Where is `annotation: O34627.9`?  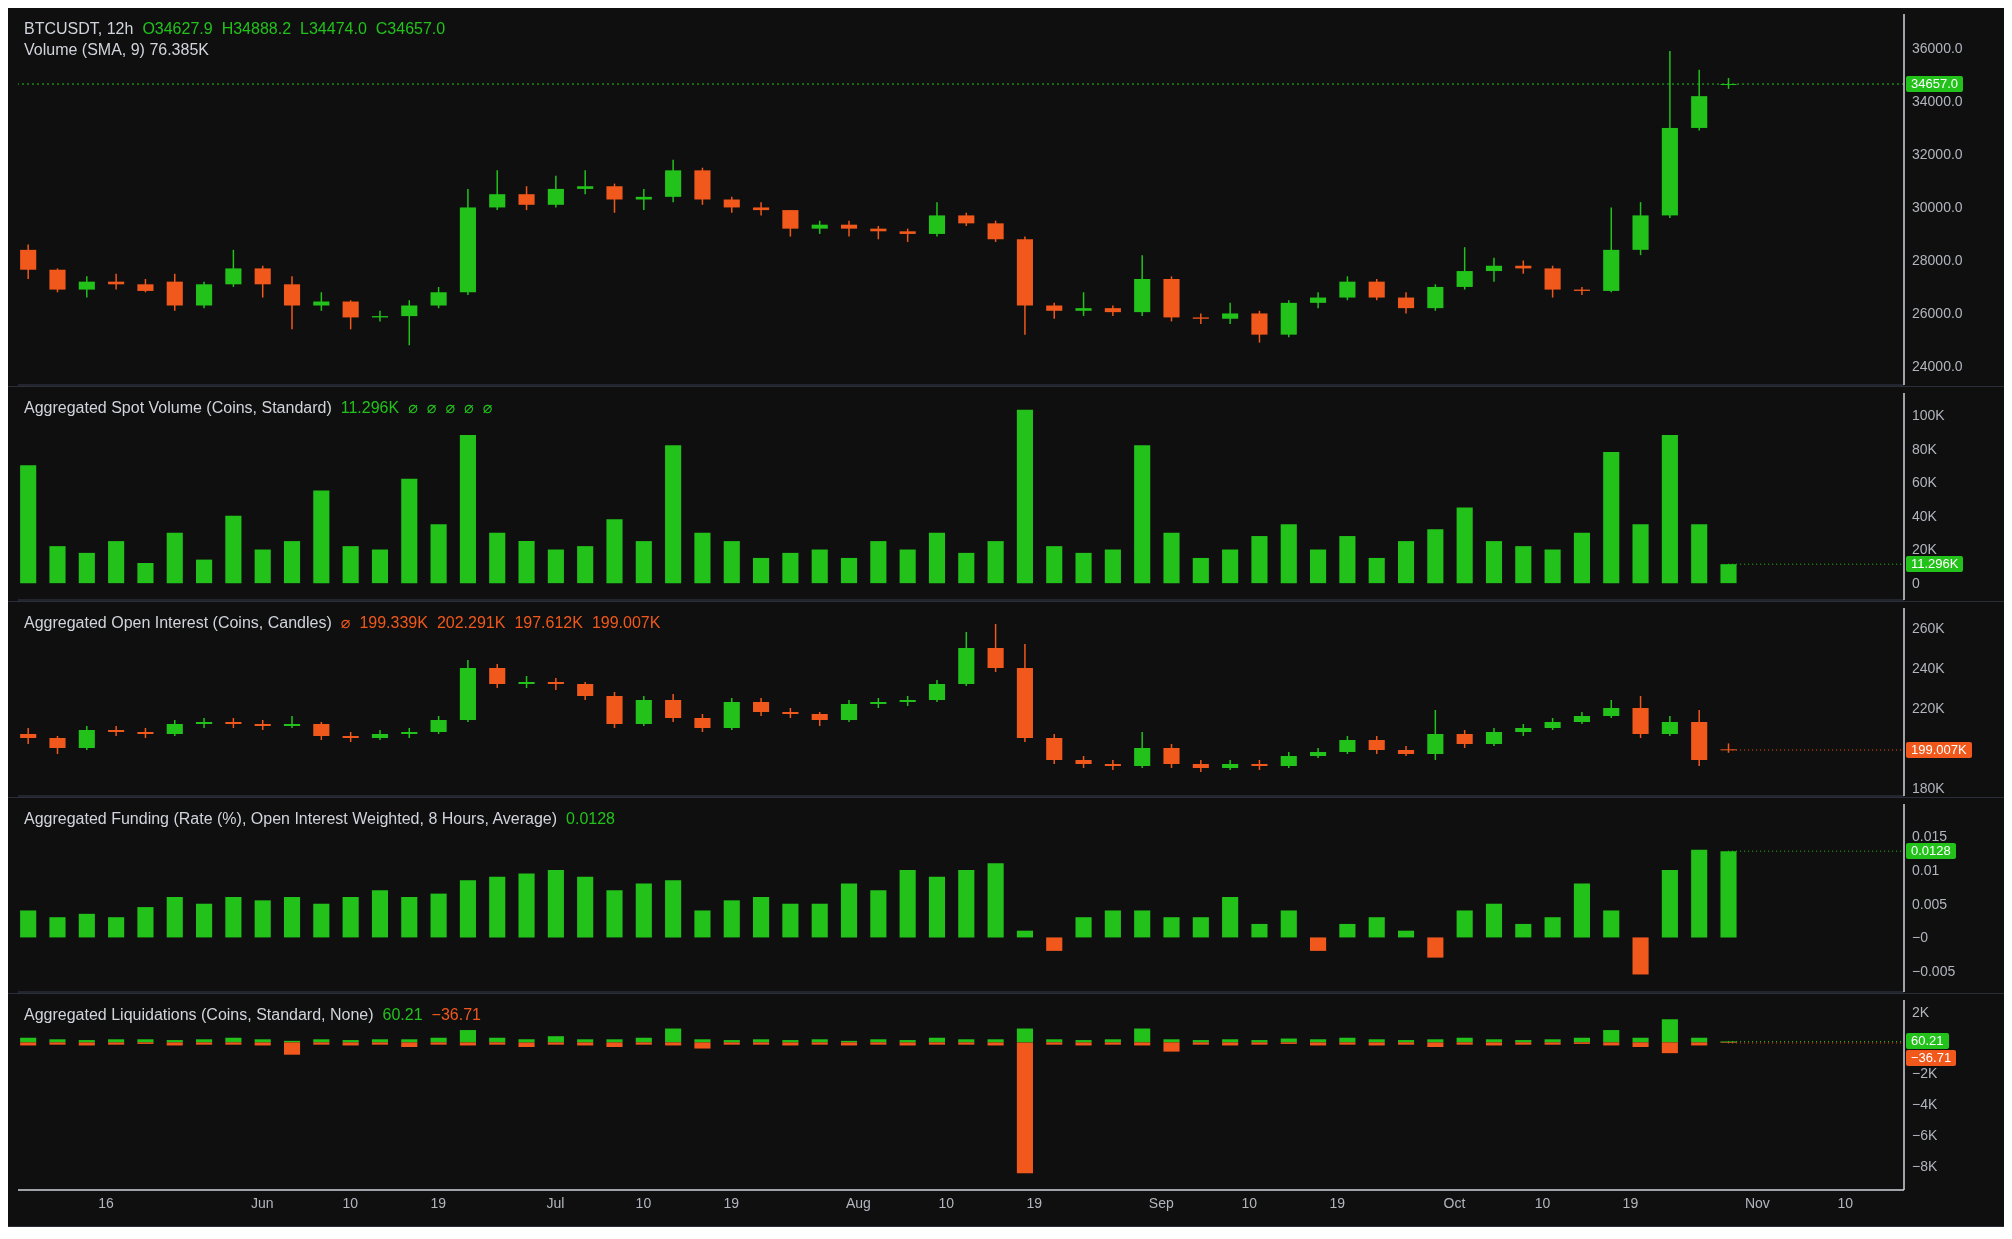
annotation: O34627.9 is located at coordinates (177, 28).